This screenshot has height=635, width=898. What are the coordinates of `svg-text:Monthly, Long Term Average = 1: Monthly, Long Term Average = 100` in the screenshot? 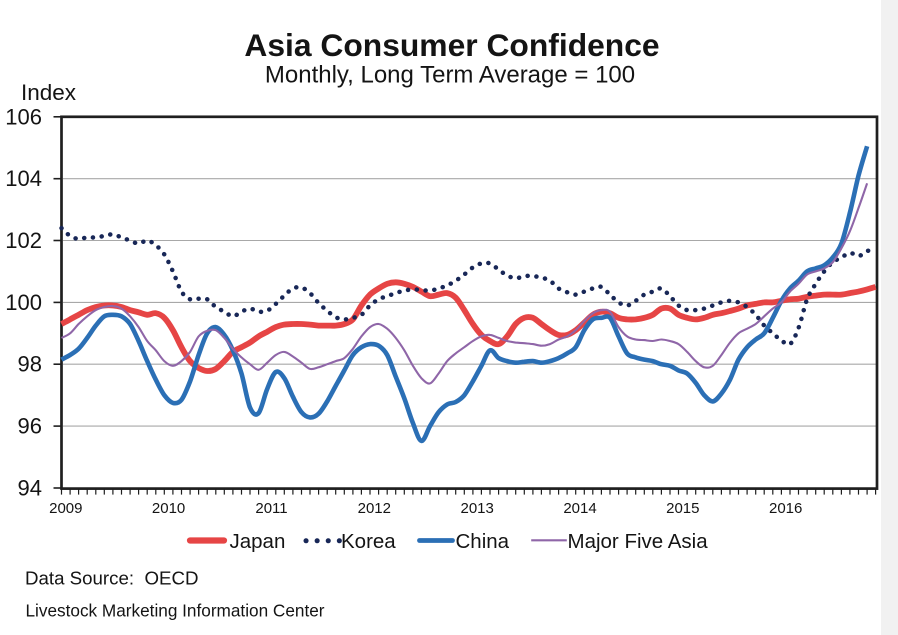 It's located at (450, 75).